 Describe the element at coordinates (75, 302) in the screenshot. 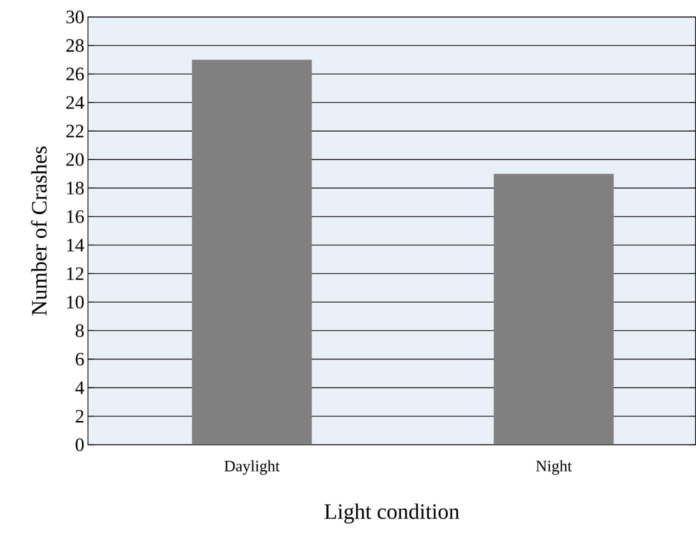

I see `y-tick-label: 10` at that location.